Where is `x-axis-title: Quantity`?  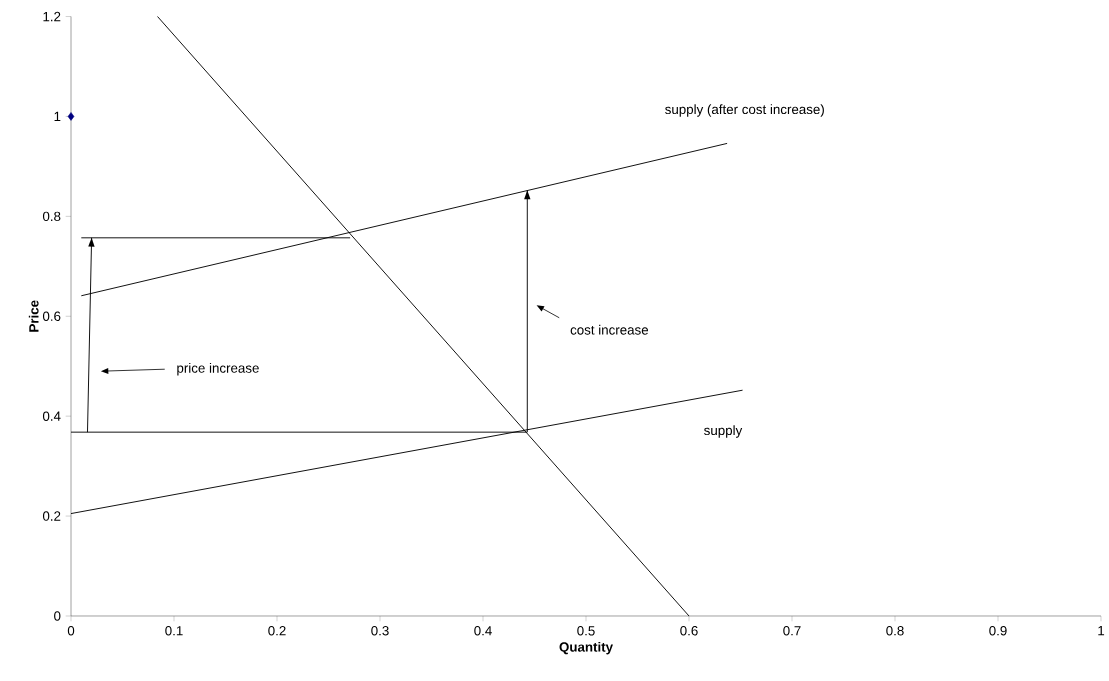
x-axis-title: Quantity is located at coordinates (586, 648).